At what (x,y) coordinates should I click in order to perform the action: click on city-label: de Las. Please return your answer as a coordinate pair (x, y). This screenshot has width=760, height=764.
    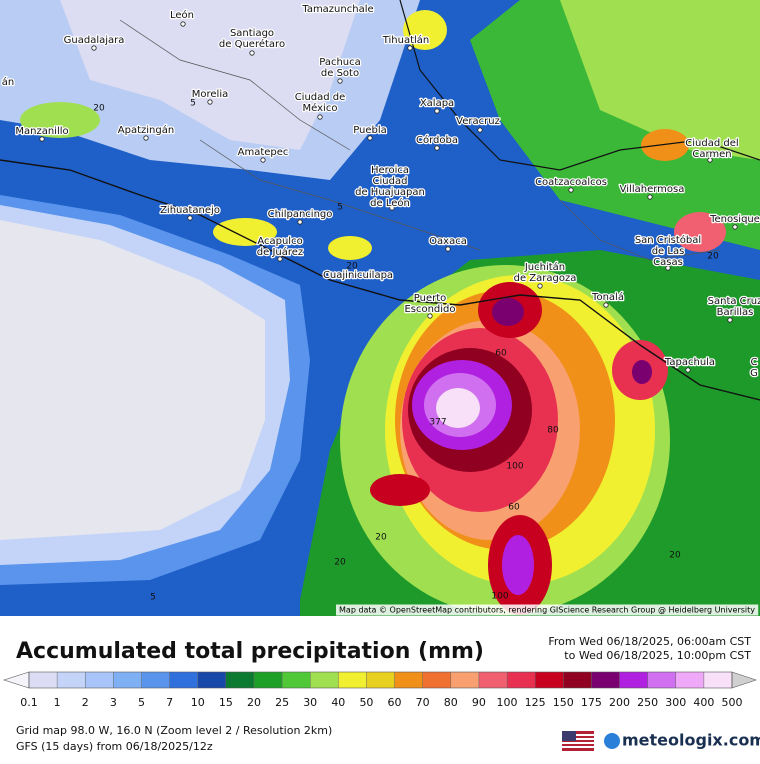
    Looking at the image, I should click on (668, 251).